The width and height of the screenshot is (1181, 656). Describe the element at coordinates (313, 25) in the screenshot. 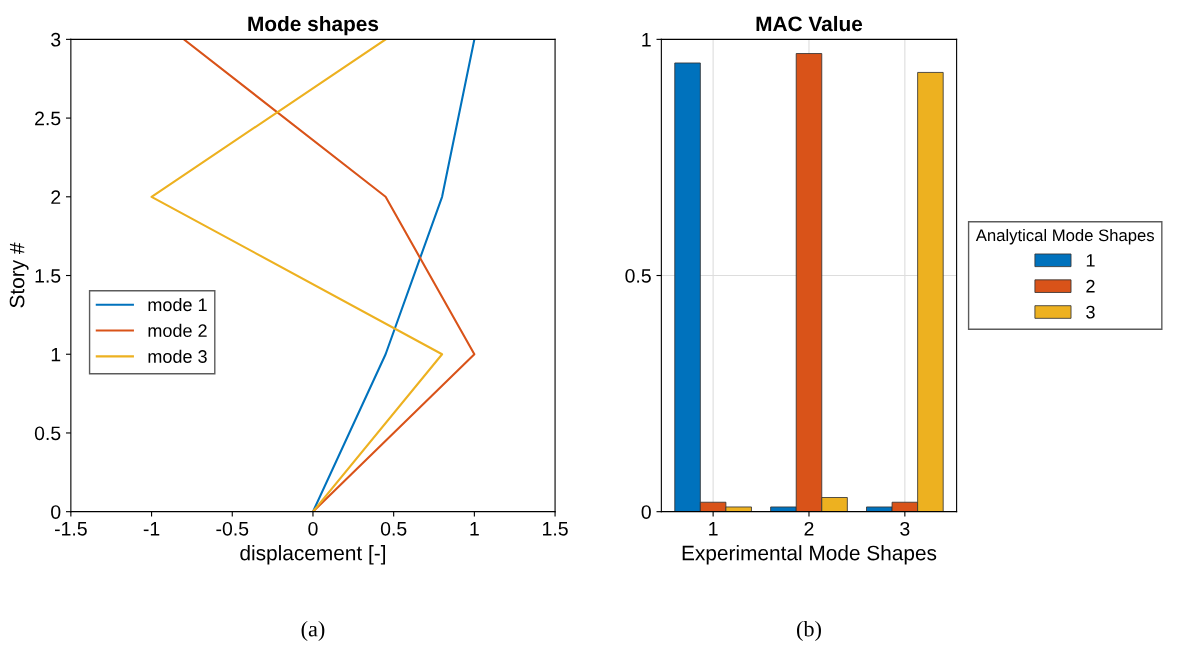

I see `chart-title: Mode shapes` at that location.